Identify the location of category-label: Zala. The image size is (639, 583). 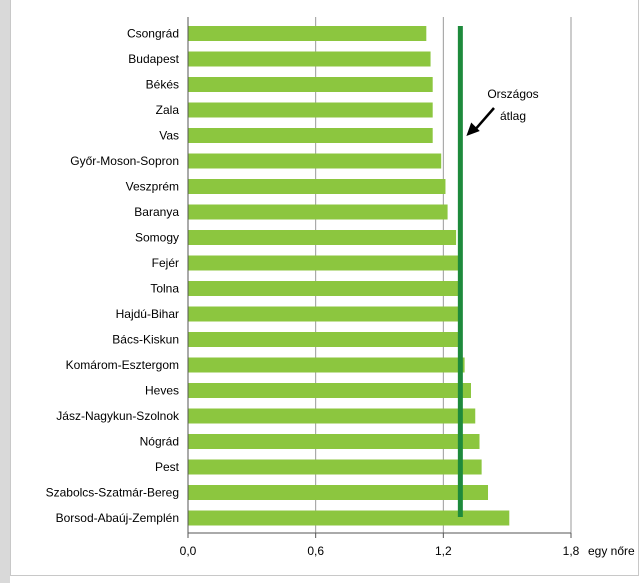
(168, 110).